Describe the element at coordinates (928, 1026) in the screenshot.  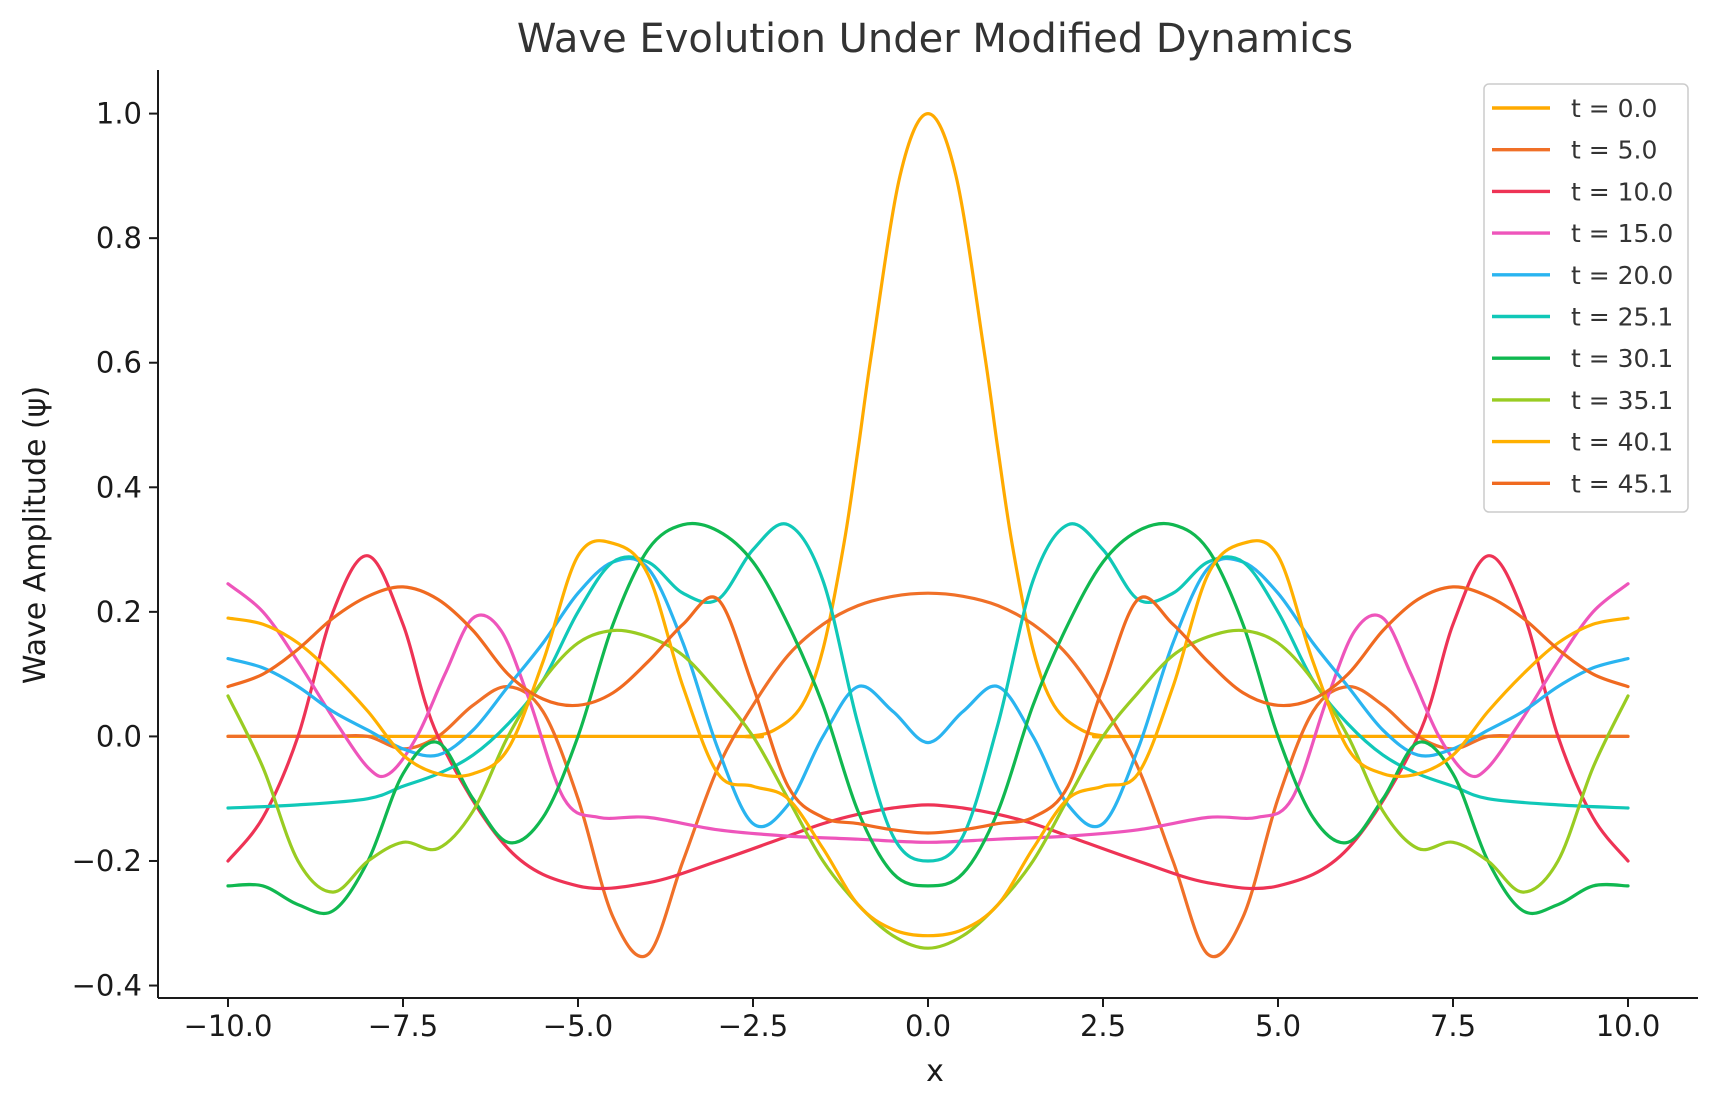
I see `x-tick-label: 0.0` at that location.